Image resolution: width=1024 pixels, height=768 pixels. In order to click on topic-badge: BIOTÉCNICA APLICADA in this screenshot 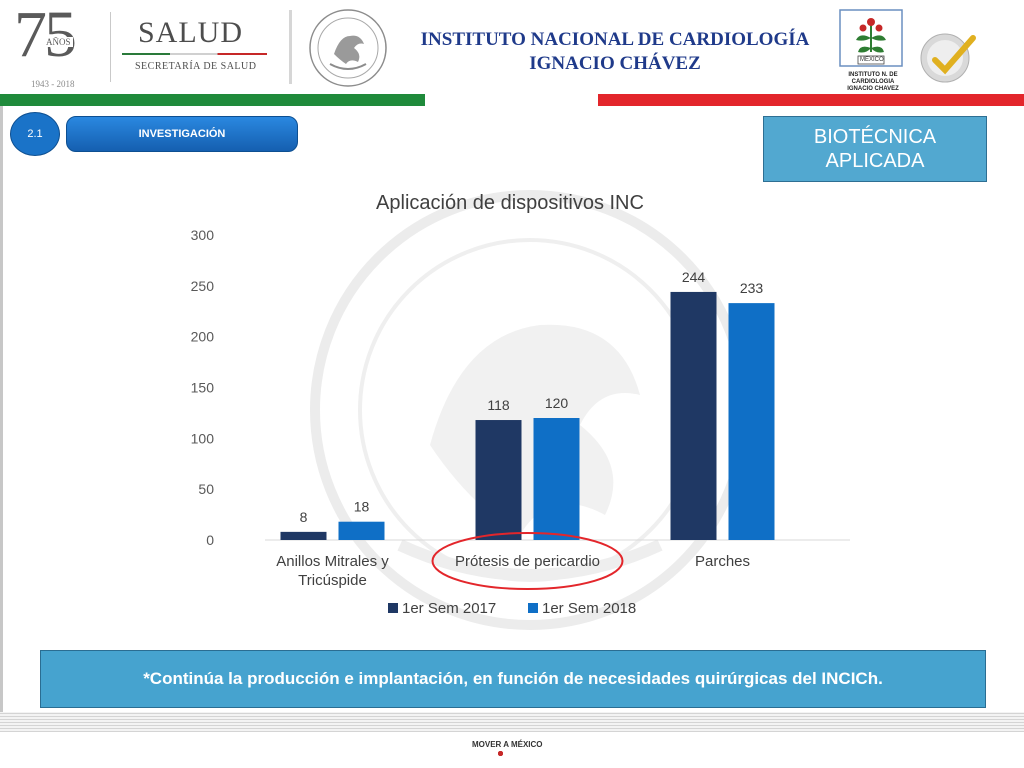, I will do `click(875, 149)`.